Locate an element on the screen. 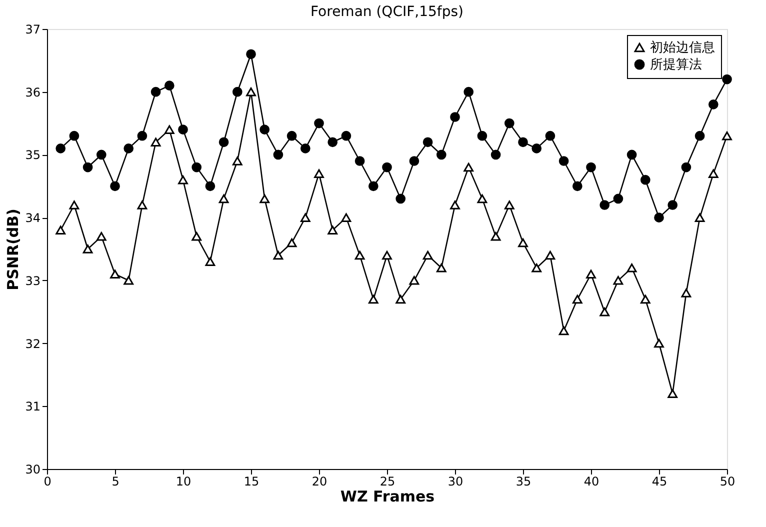 Image resolution: width=766 pixels, height=527 pixels. x-tick-label: 30 is located at coordinates (456, 481).